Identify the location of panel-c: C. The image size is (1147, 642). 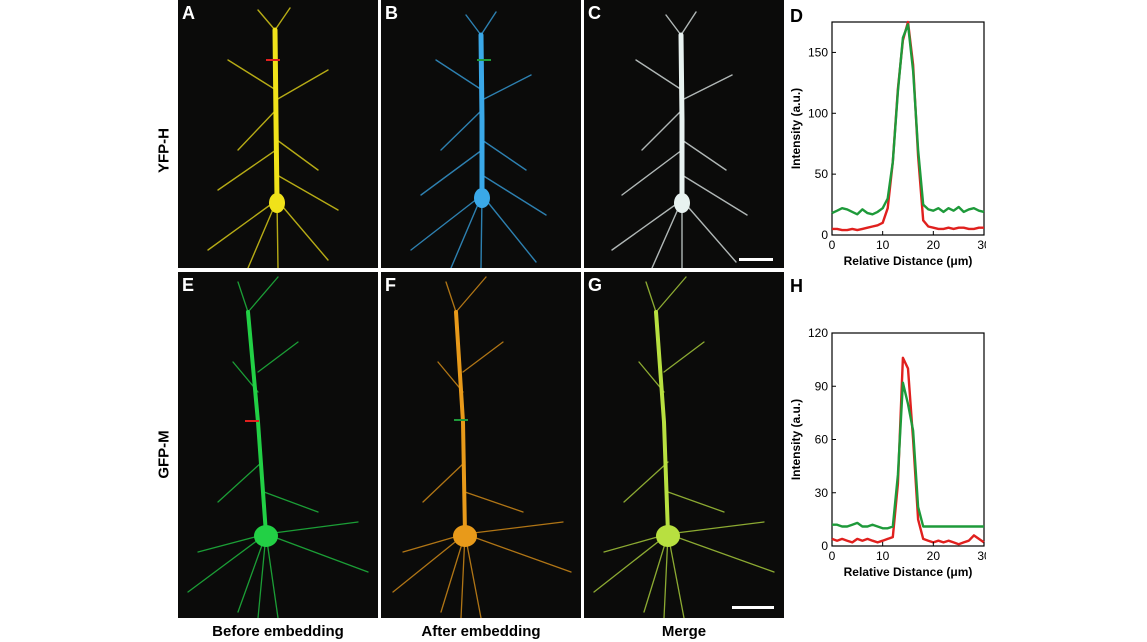
(684, 134).